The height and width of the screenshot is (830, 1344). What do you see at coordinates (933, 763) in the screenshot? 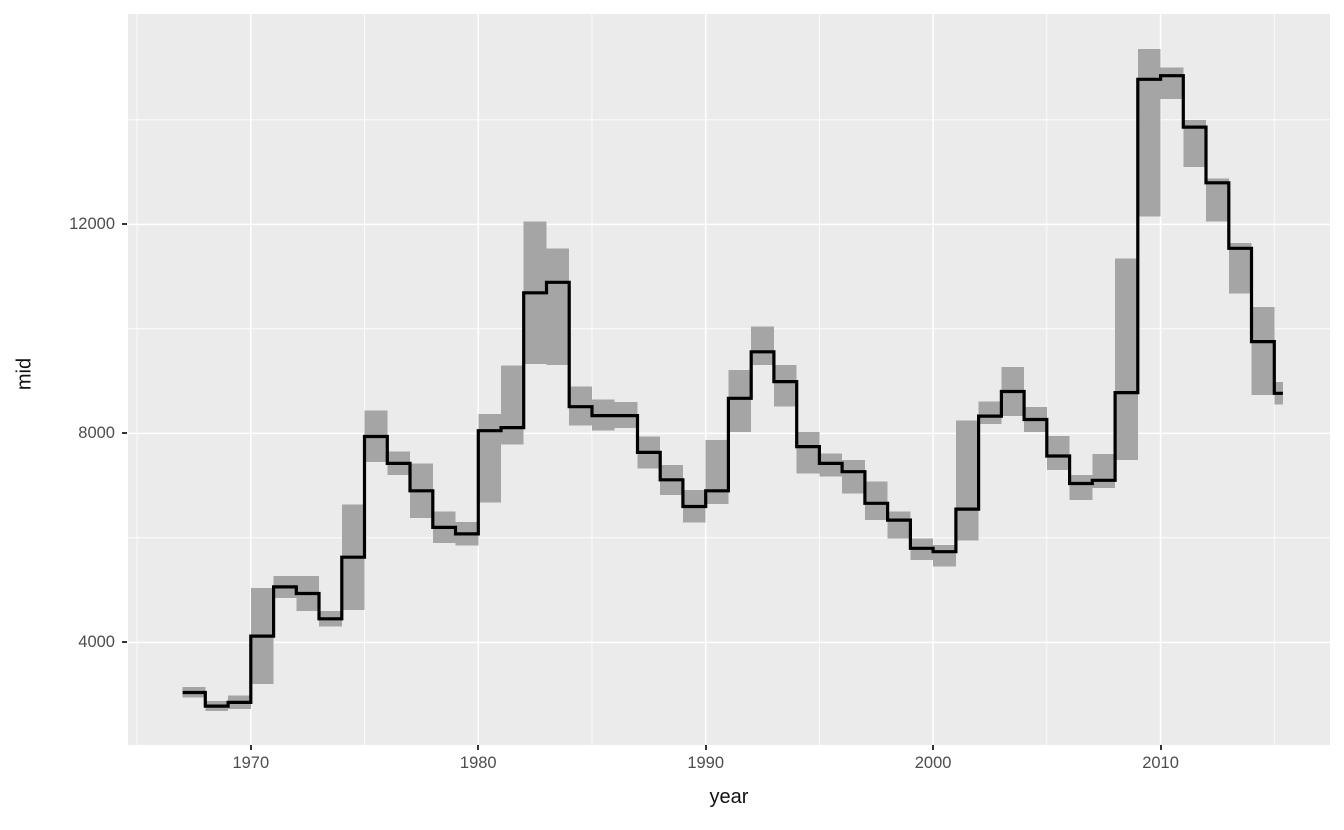
I see `x-tick-label-2000: 2000` at bounding box center [933, 763].